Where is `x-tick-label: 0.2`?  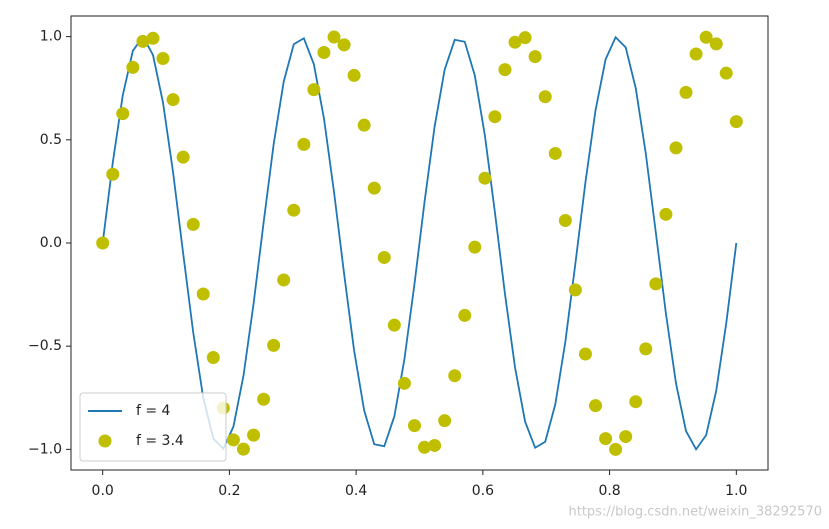 x-tick-label: 0.2 is located at coordinates (229, 491).